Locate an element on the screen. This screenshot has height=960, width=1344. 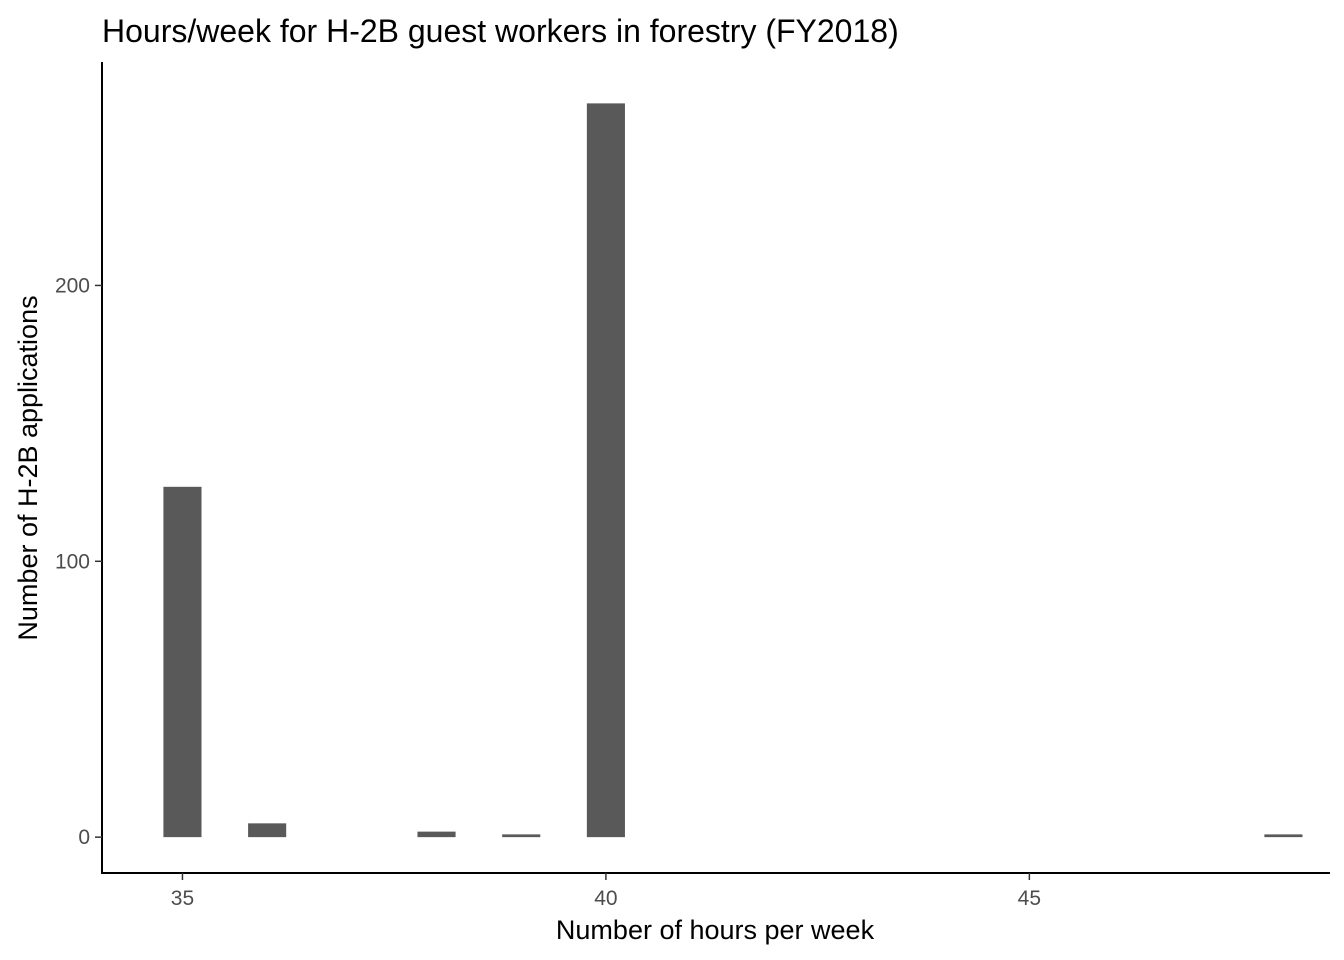
y-axis-ticks: 0 100 200 is located at coordinates (78, 561).